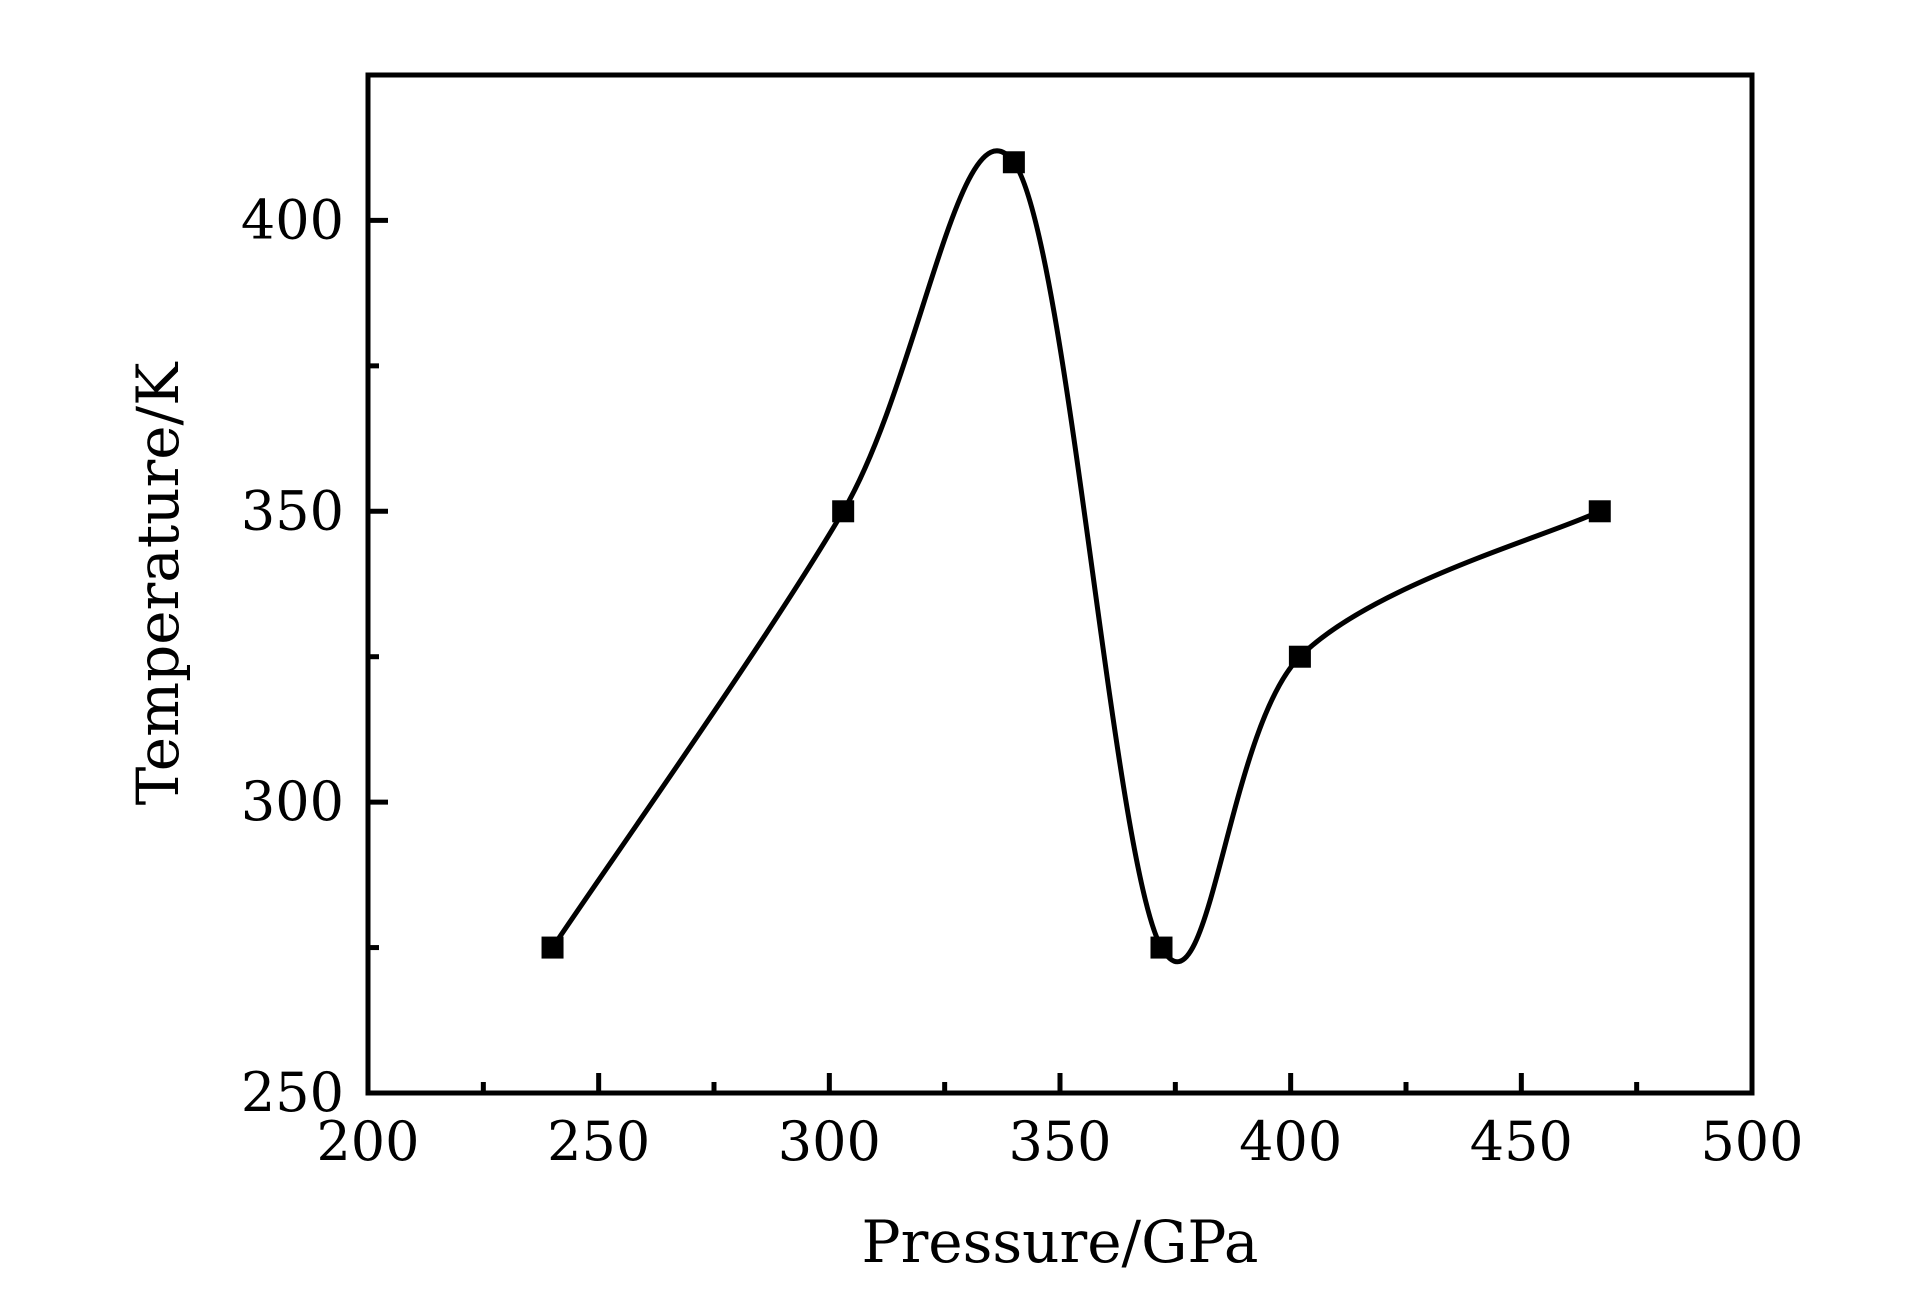 The height and width of the screenshot is (1304, 1923). What do you see at coordinates (598, 1141) in the screenshot?
I see `x-tick-label: 250` at bounding box center [598, 1141].